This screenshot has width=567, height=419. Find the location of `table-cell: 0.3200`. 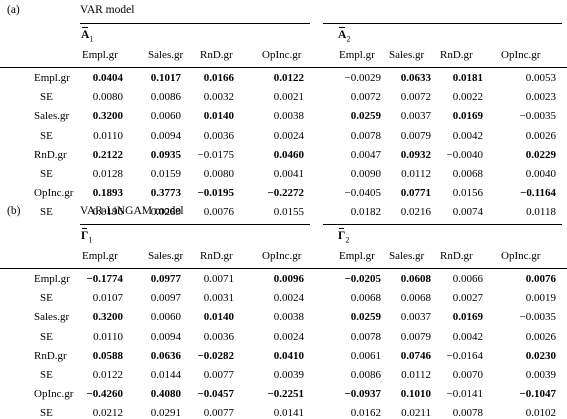

table-cell: 0.3200 is located at coordinates (107, 317).